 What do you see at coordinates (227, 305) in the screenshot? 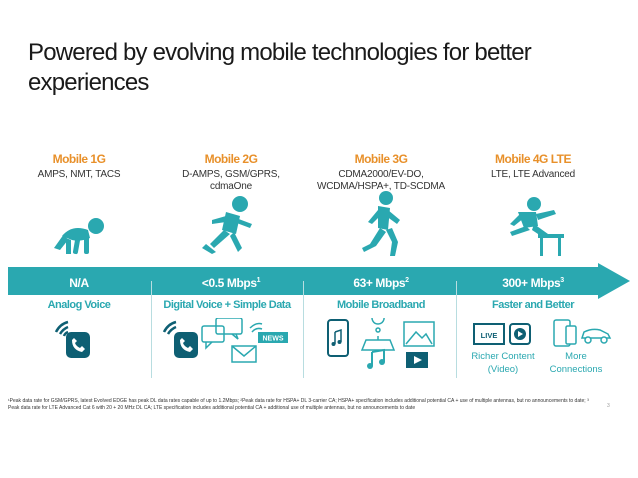
I see `usecase-2g: Digital Voice + Simple Data` at bounding box center [227, 305].